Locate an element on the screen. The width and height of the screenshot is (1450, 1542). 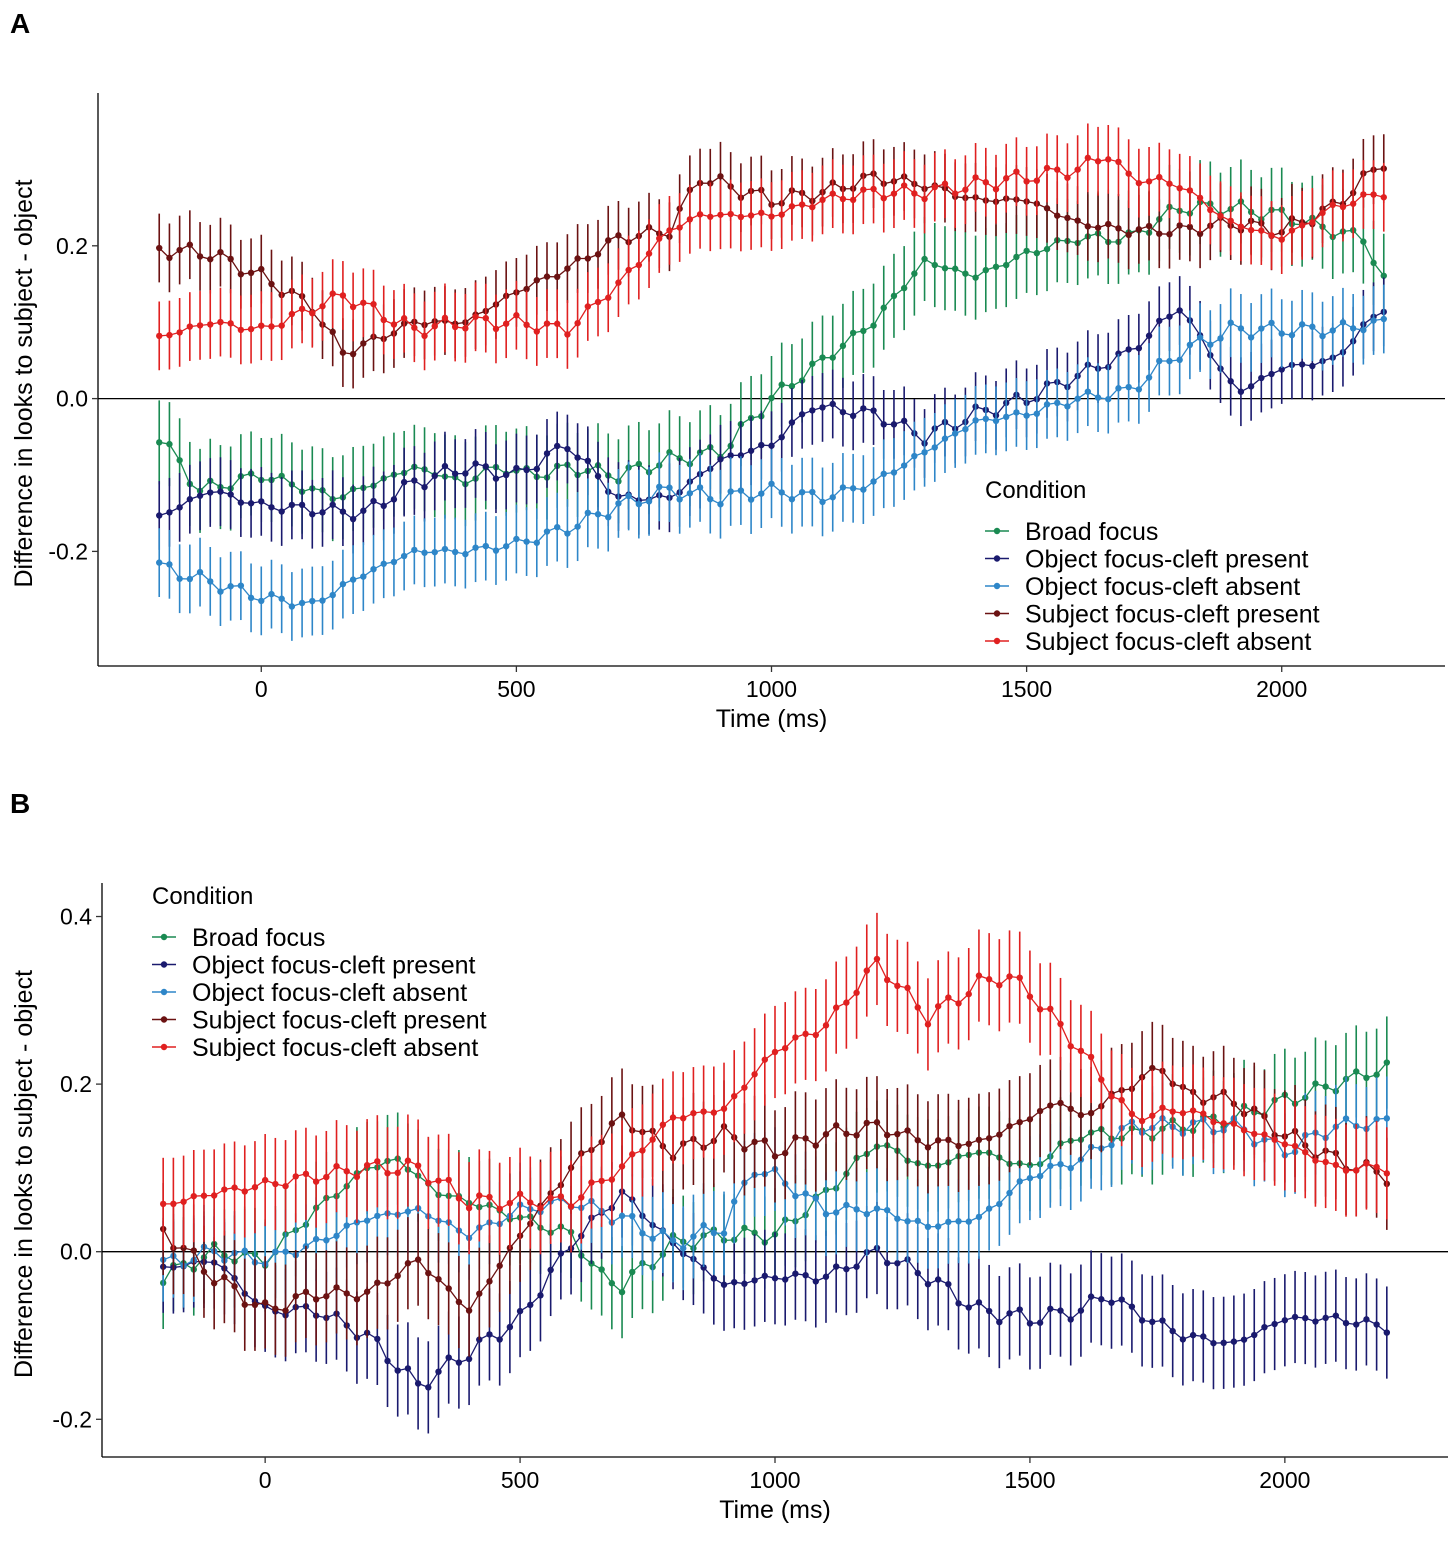
legend-title: Condition is located at coordinates (202, 896).